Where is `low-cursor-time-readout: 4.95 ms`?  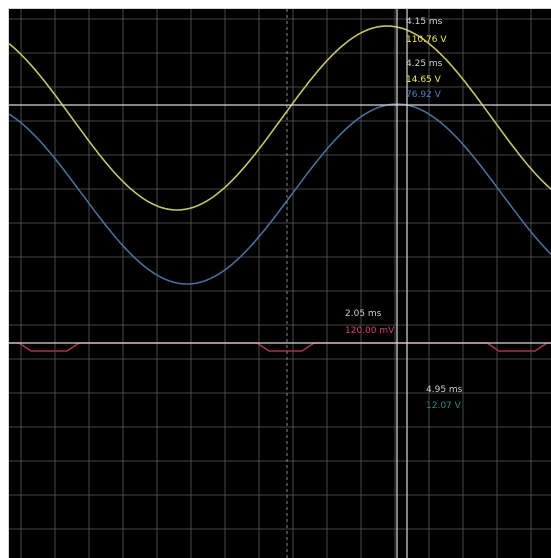 low-cursor-time-readout: 4.95 ms is located at coordinates (444, 390).